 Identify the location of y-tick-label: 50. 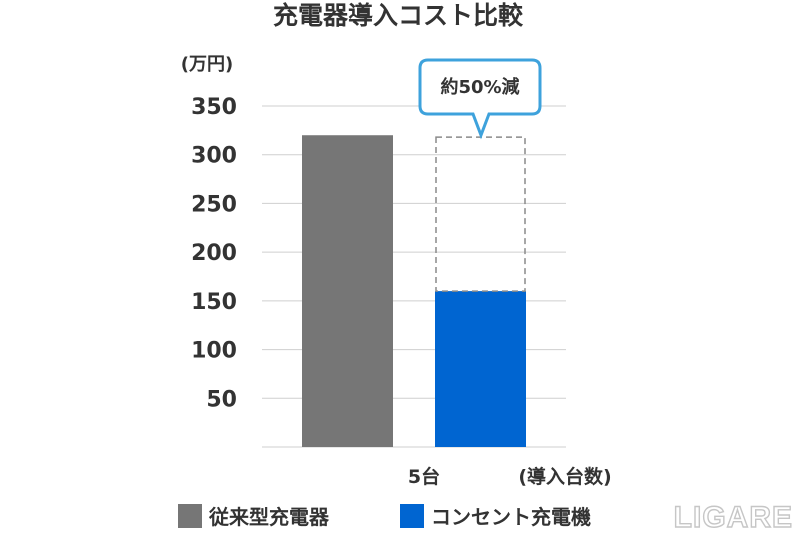
(221, 399).